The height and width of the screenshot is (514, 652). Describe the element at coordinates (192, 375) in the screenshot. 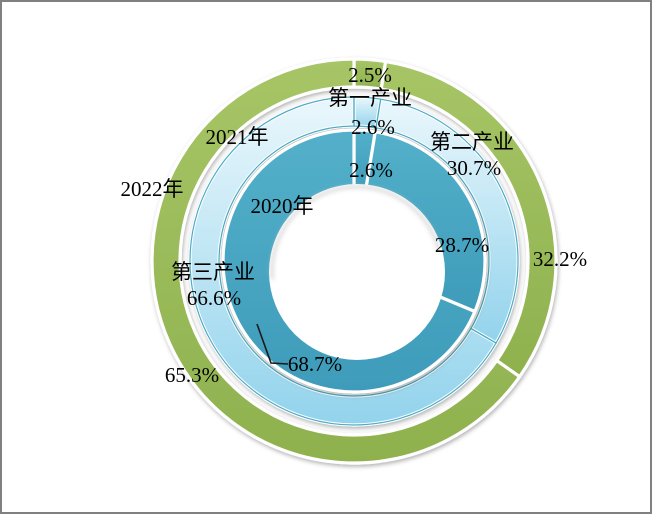

I see `label-outer-p3-pct: 65.3%` at that location.